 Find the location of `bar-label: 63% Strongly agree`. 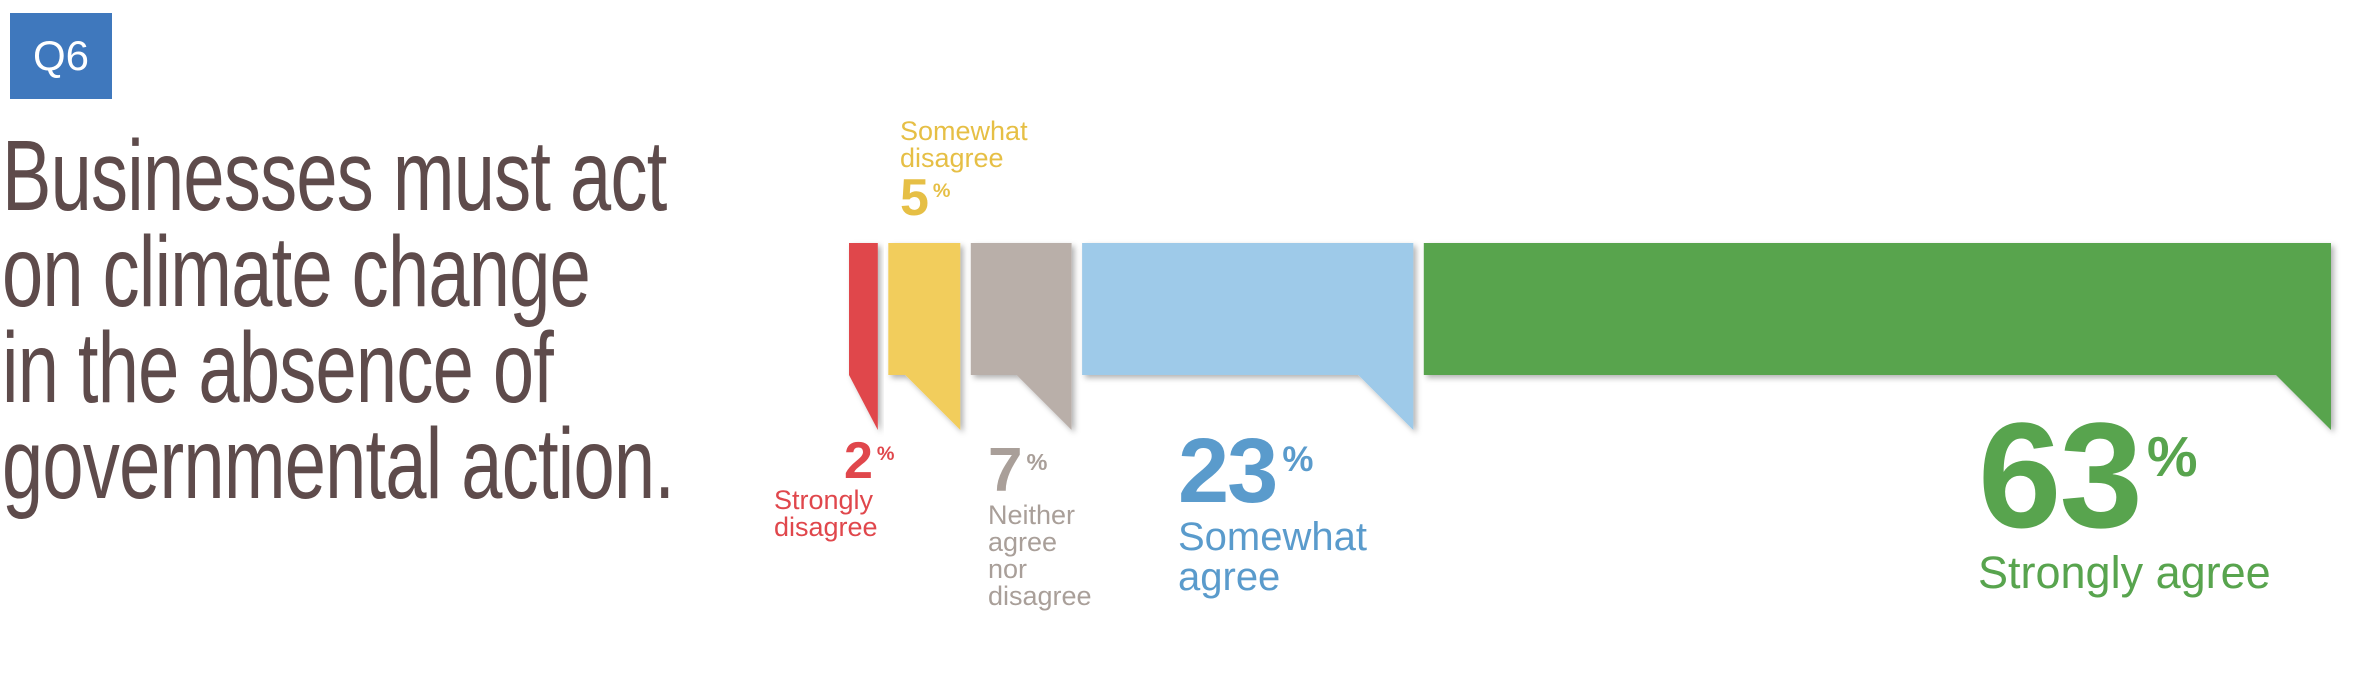

bar-label: 63% Strongly agree is located at coordinates (2166, 497).